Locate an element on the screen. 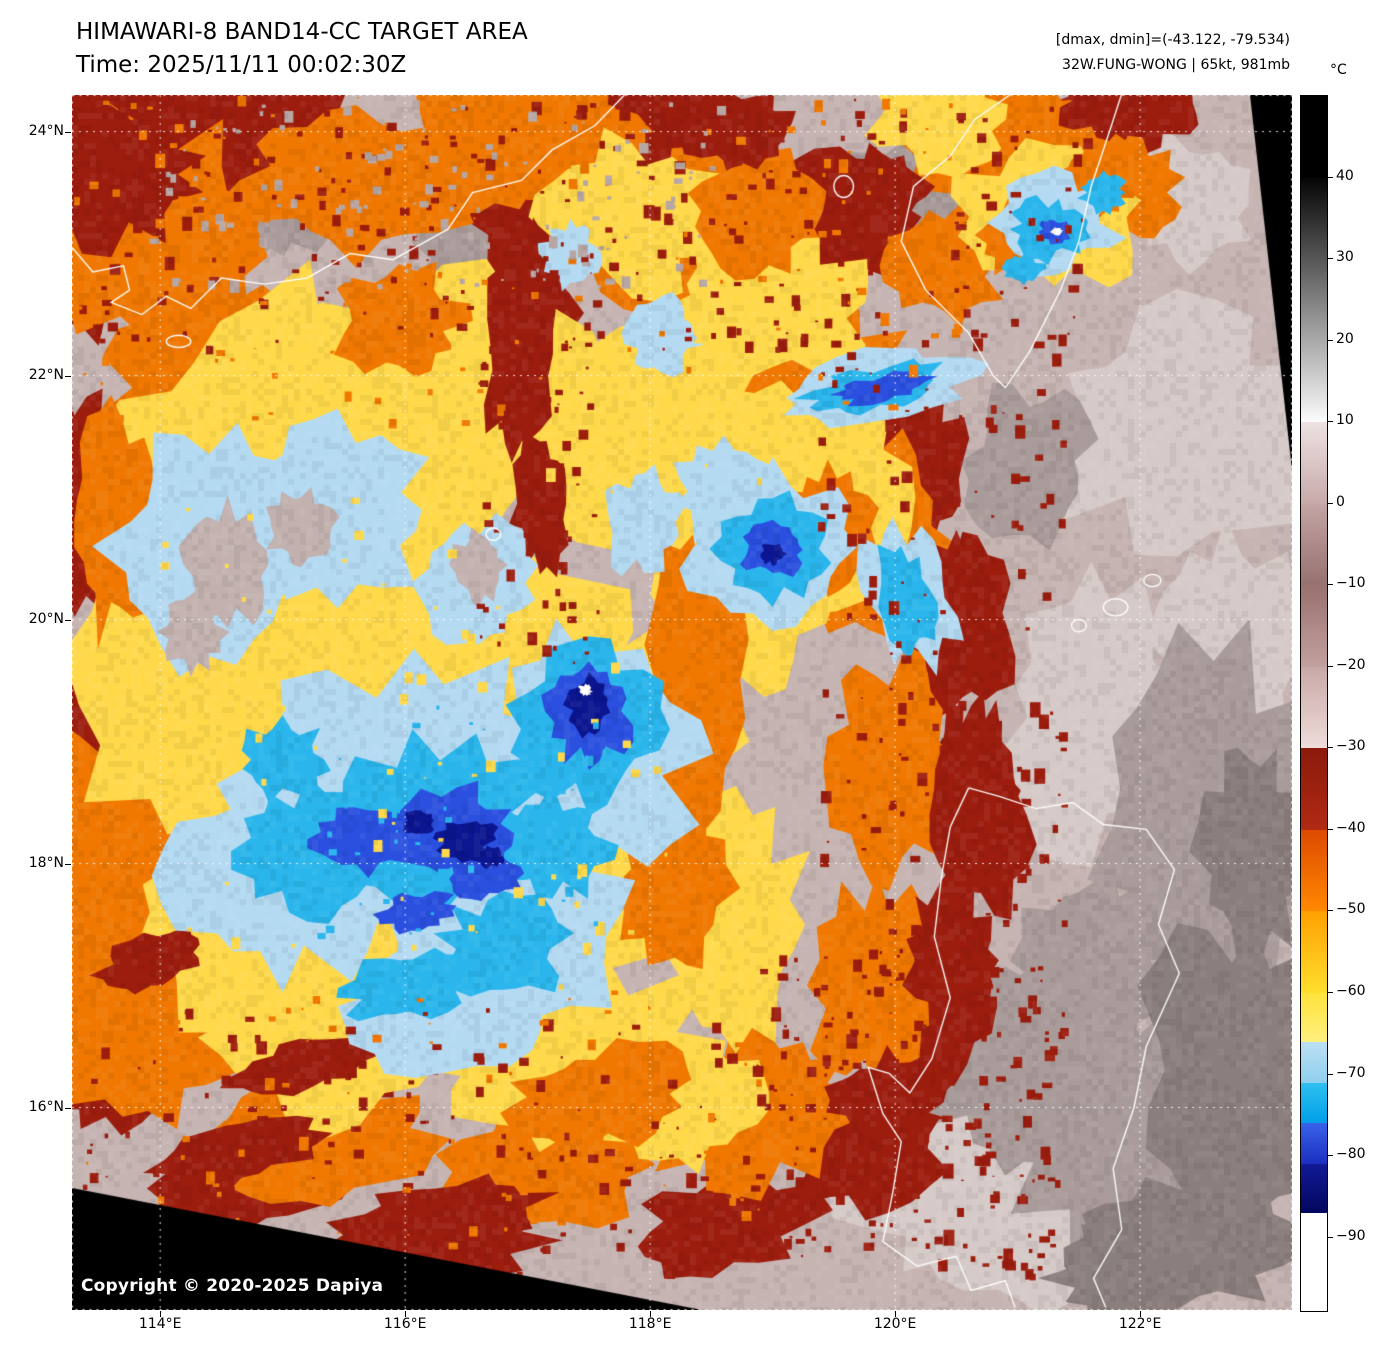 The width and height of the screenshot is (1390, 1359). colorbar-tick-label: 20 is located at coordinates (1345, 338).